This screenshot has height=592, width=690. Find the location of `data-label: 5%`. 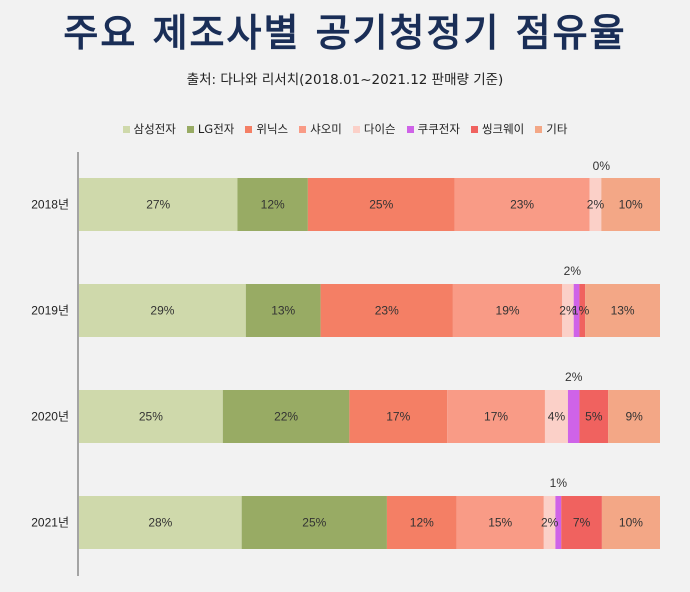

data-label: 5% is located at coordinates (594, 417).